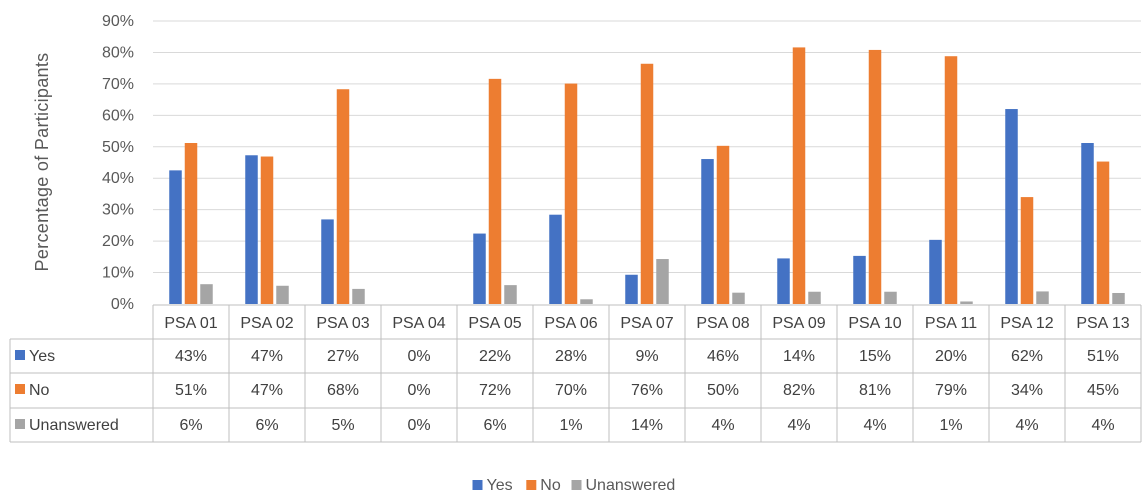 The height and width of the screenshot is (503, 1145). What do you see at coordinates (646, 356) in the screenshot?
I see `data-label: 9%` at bounding box center [646, 356].